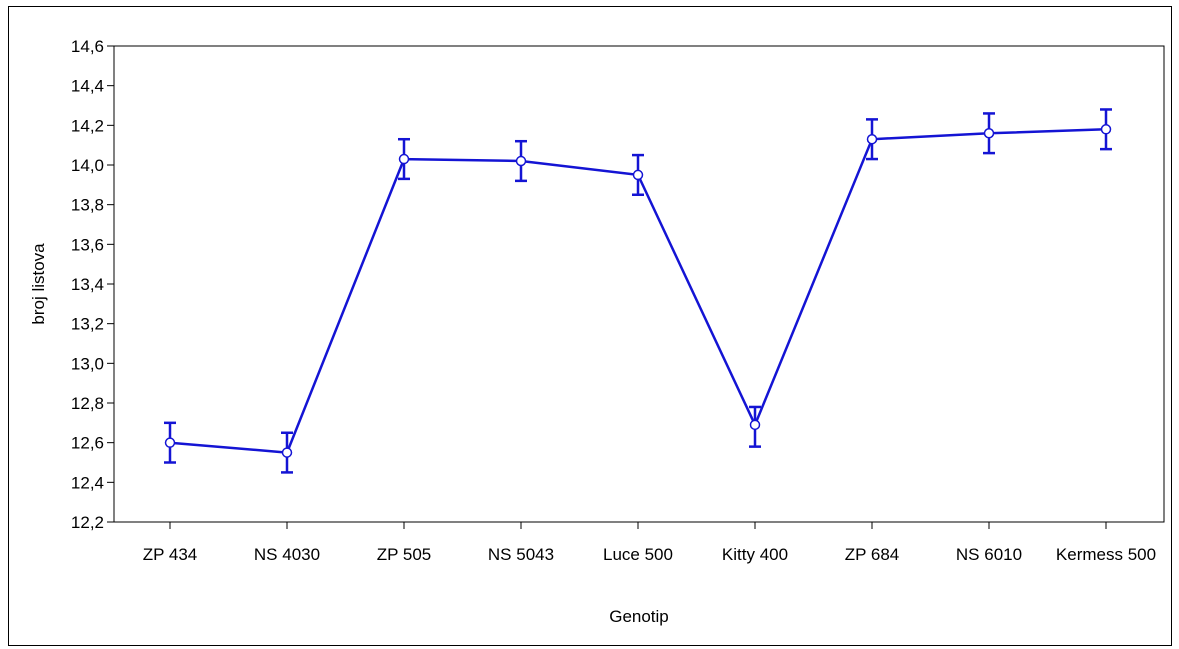  I want to click on y-tick-label: 13,2, so click(87, 324).